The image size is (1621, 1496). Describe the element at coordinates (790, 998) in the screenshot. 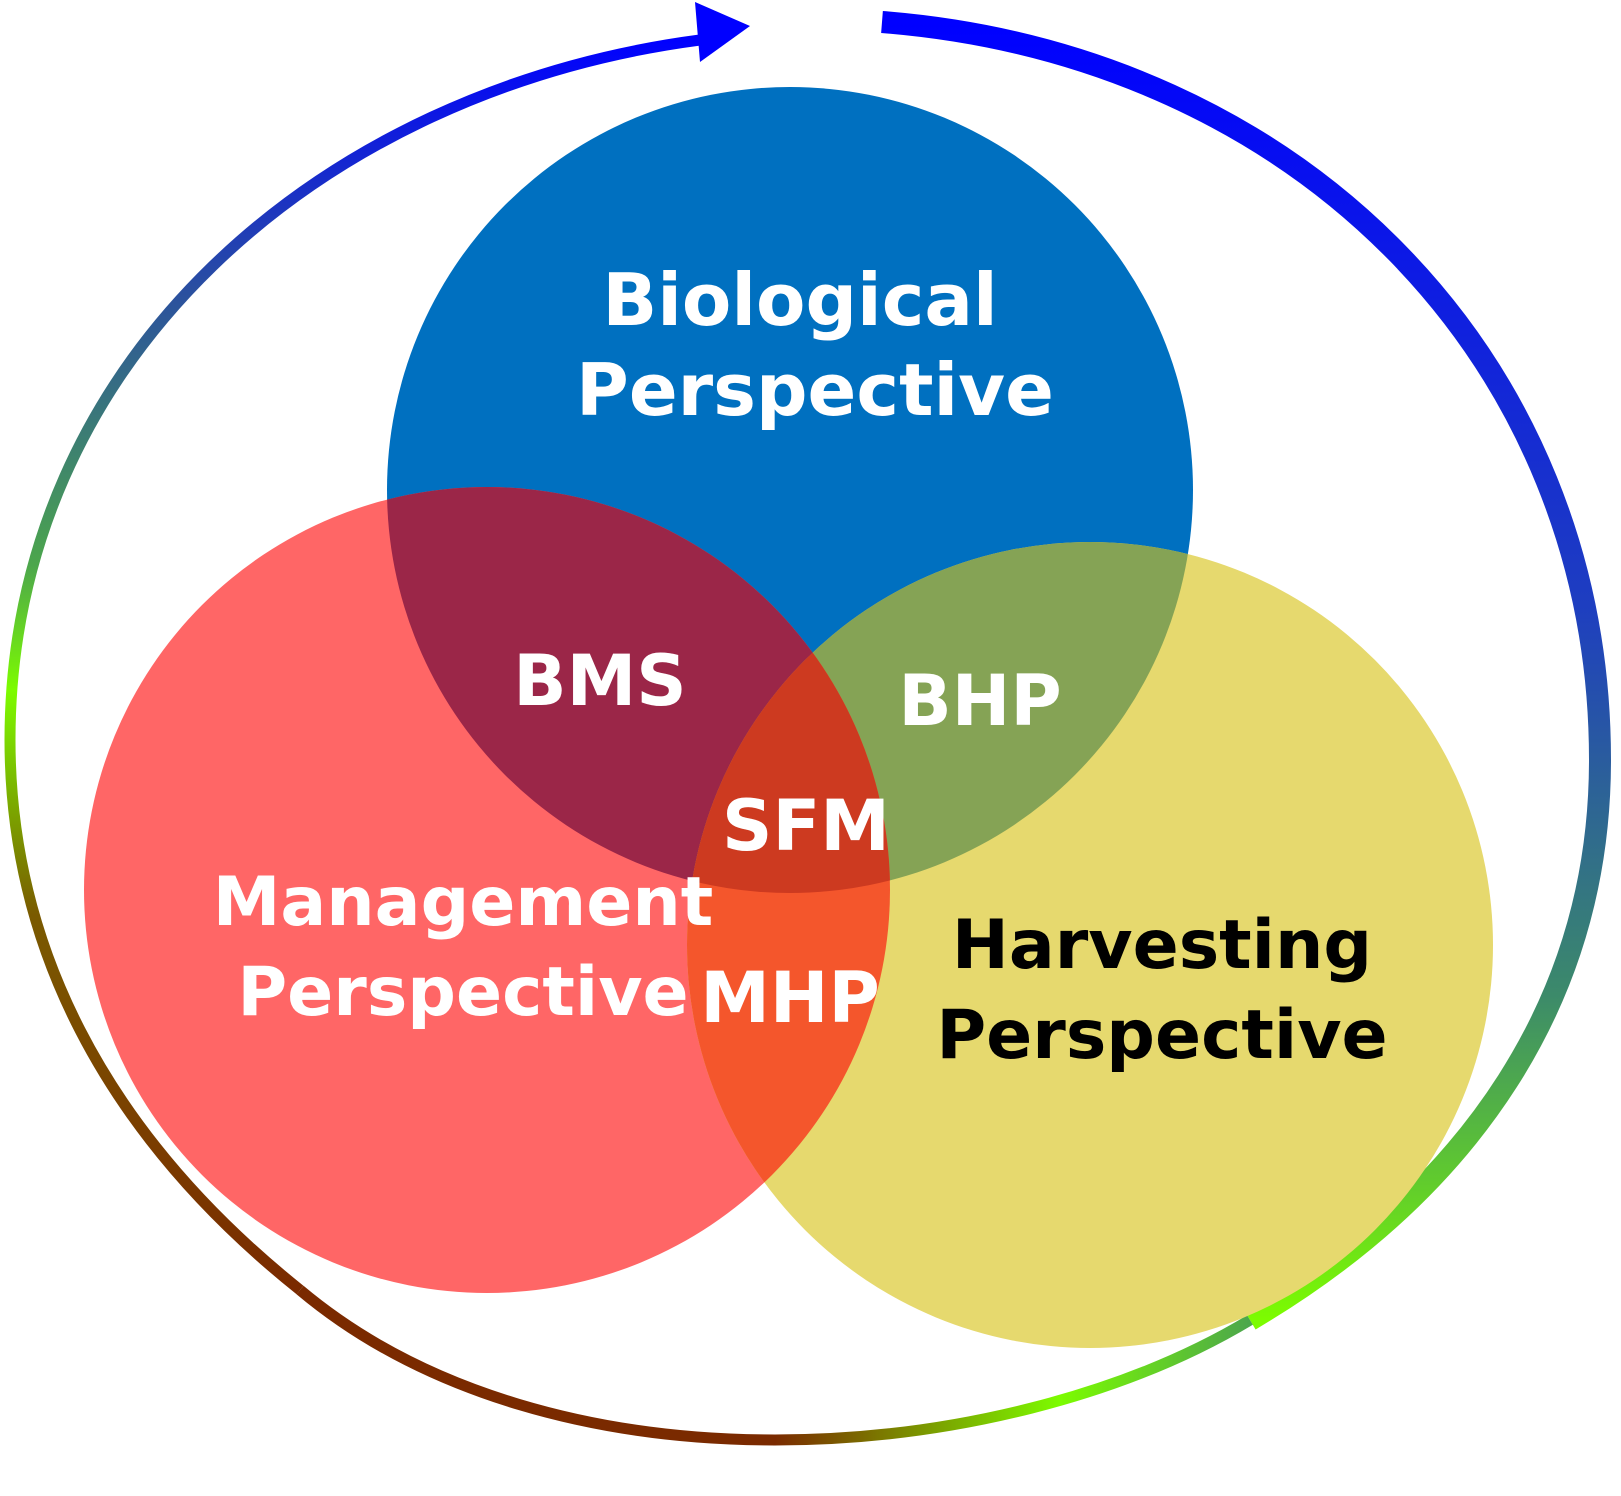

I see `mhp-label: MHP` at that location.